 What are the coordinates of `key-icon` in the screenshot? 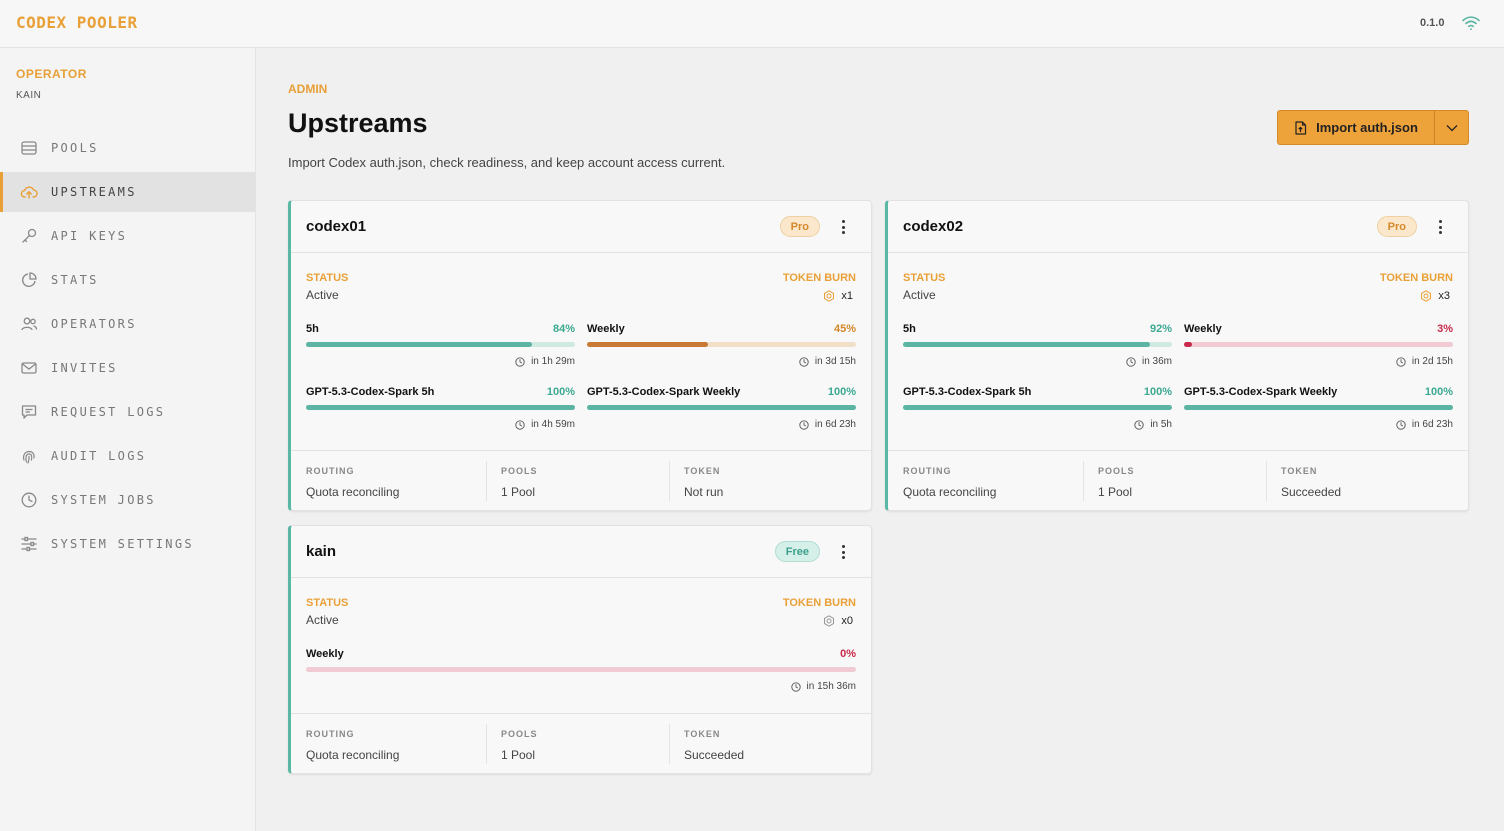 It's located at (29, 236).